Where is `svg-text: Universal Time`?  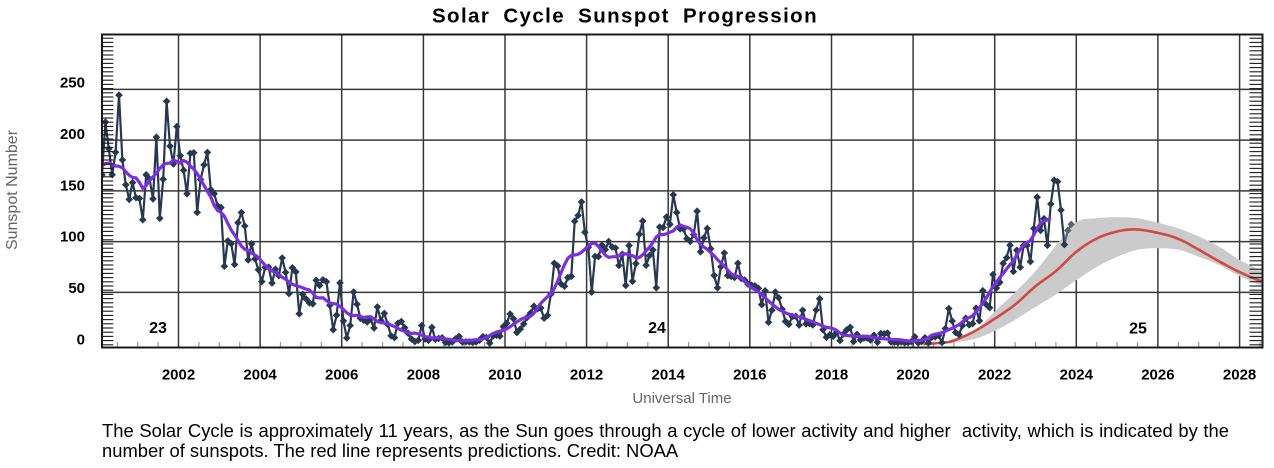
svg-text: Universal Time is located at coordinates (681, 398).